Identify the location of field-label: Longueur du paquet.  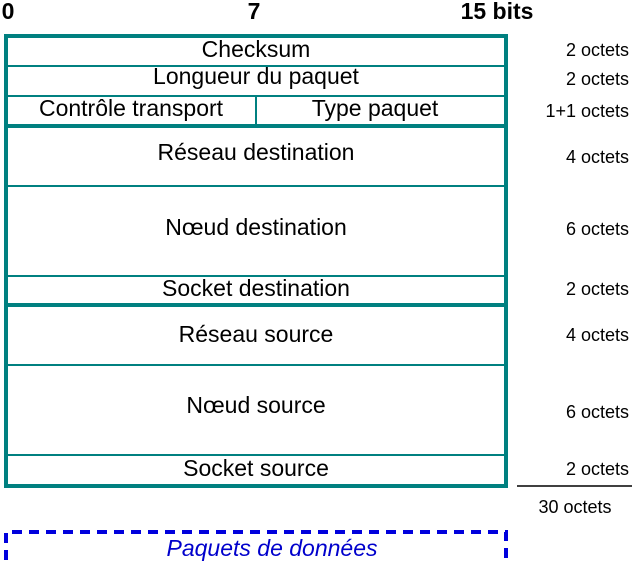
(256, 76).